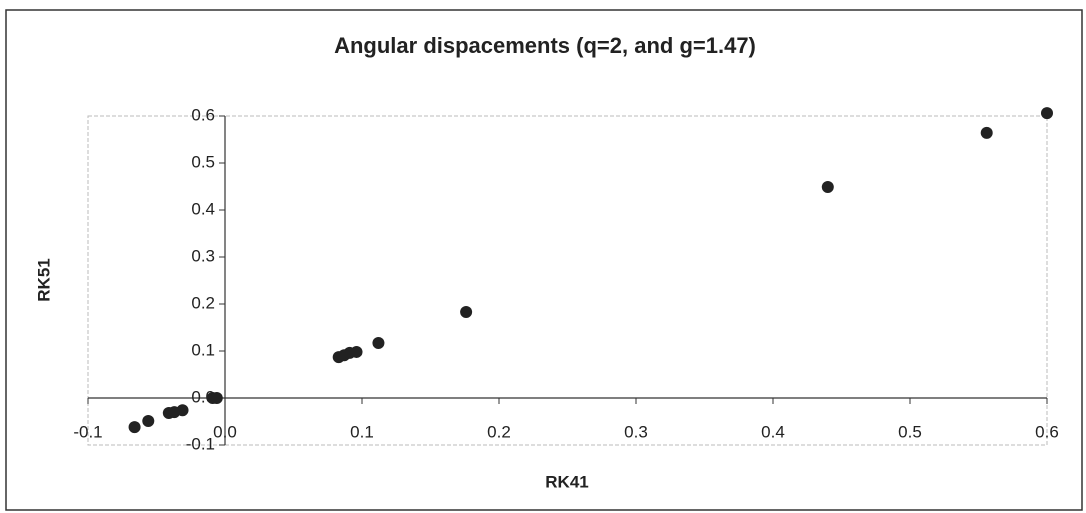 Image resolution: width=1086 pixels, height=513 pixels. I want to click on y-tick-label: 0.1, so click(203, 349).